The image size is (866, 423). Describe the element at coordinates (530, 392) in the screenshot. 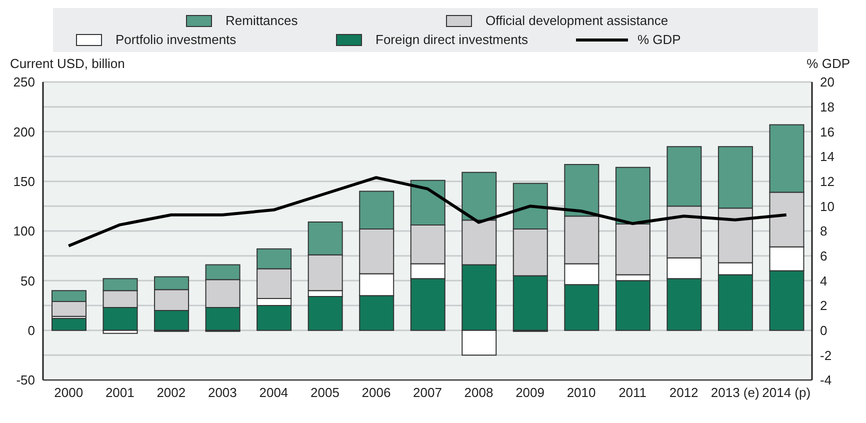

I see `x-tick-label: 2009` at that location.